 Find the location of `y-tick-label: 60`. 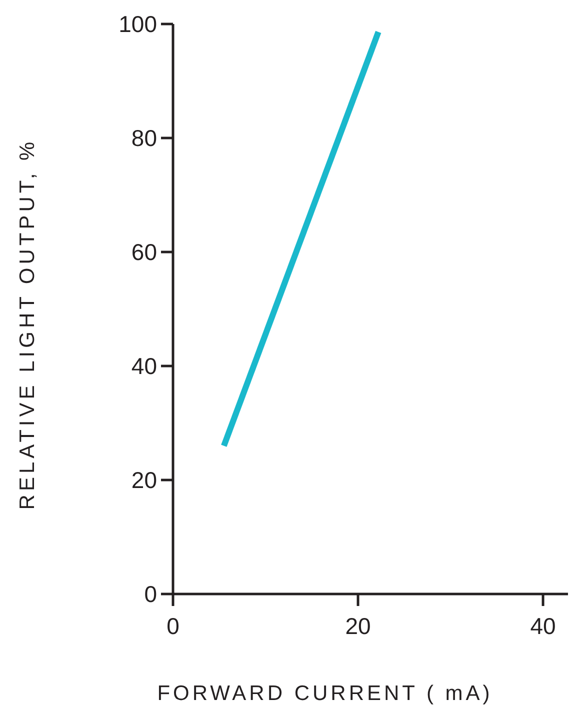

y-tick-label: 60 is located at coordinates (144, 252).